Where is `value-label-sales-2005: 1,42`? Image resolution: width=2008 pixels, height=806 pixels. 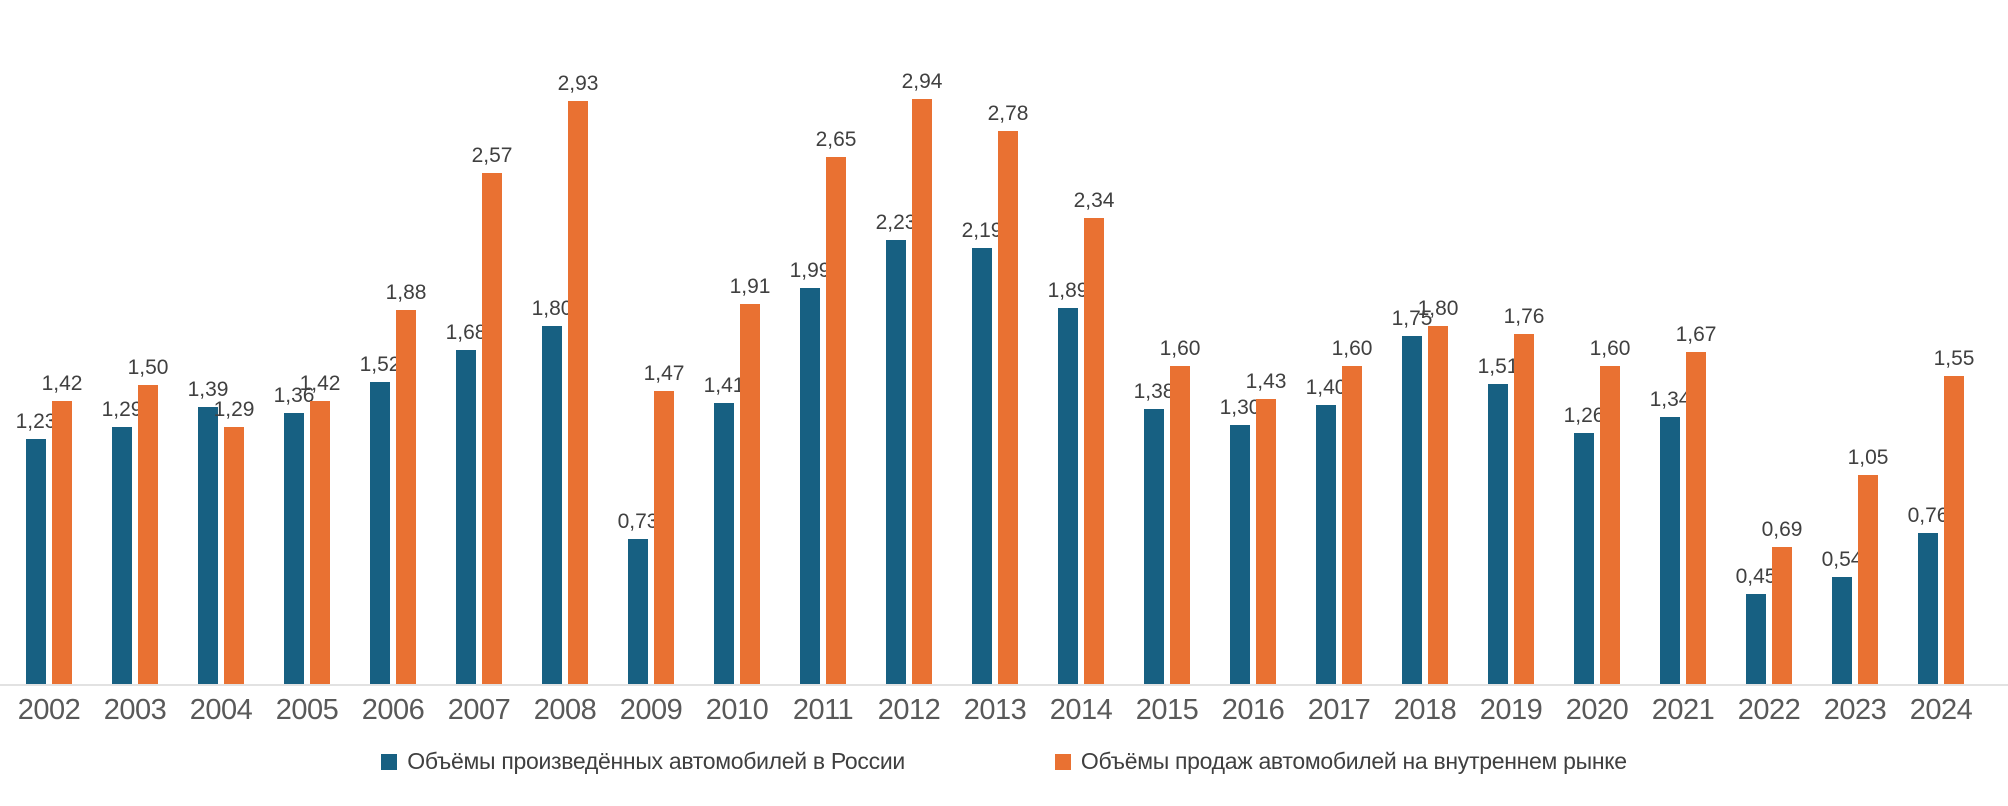
value-label-sales-2005: 1,42 is located at coordinates (320, 383).